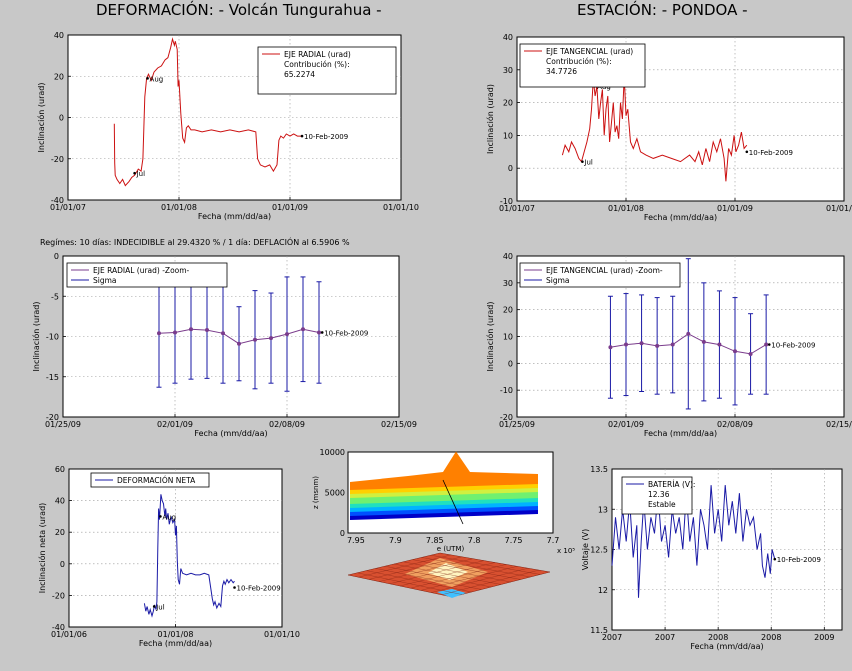 The width and height of the screenshot is (852, 671). Describe the element at coordinates (589, 51) in the screenshot. I see `legend-entry: EJE TANGENCIAL (urad)` at that location.